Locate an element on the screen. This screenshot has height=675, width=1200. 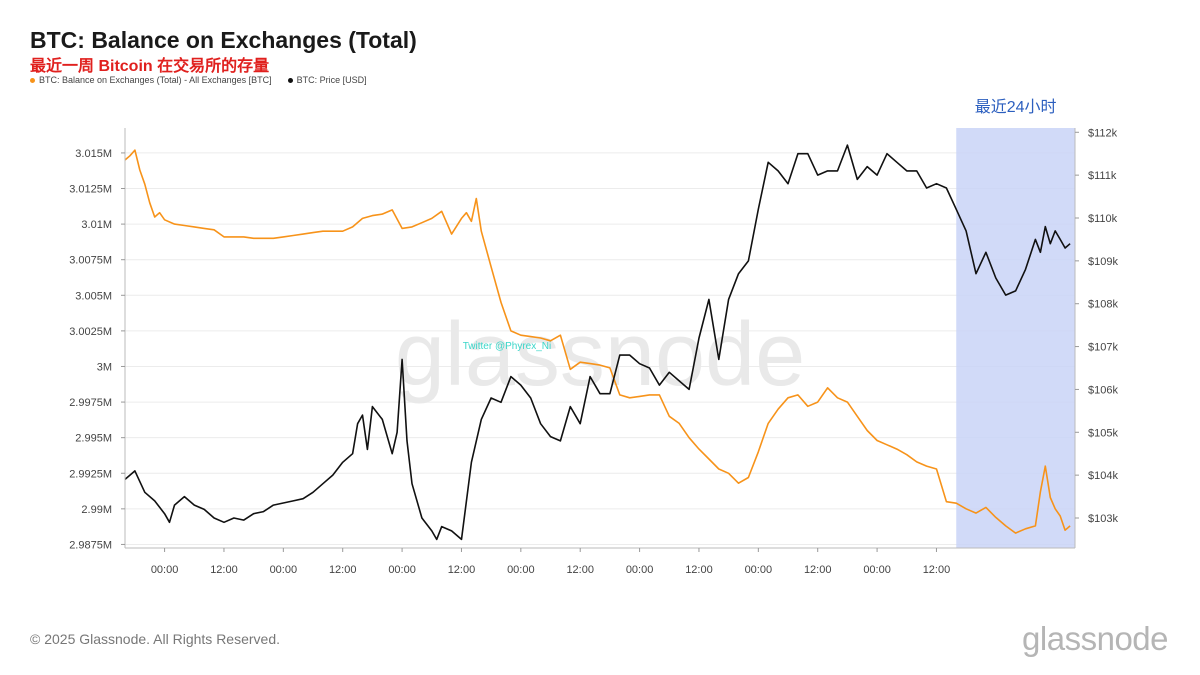
legend-item-price: BTC: Price [USD] is located at coordinates (327, 80).